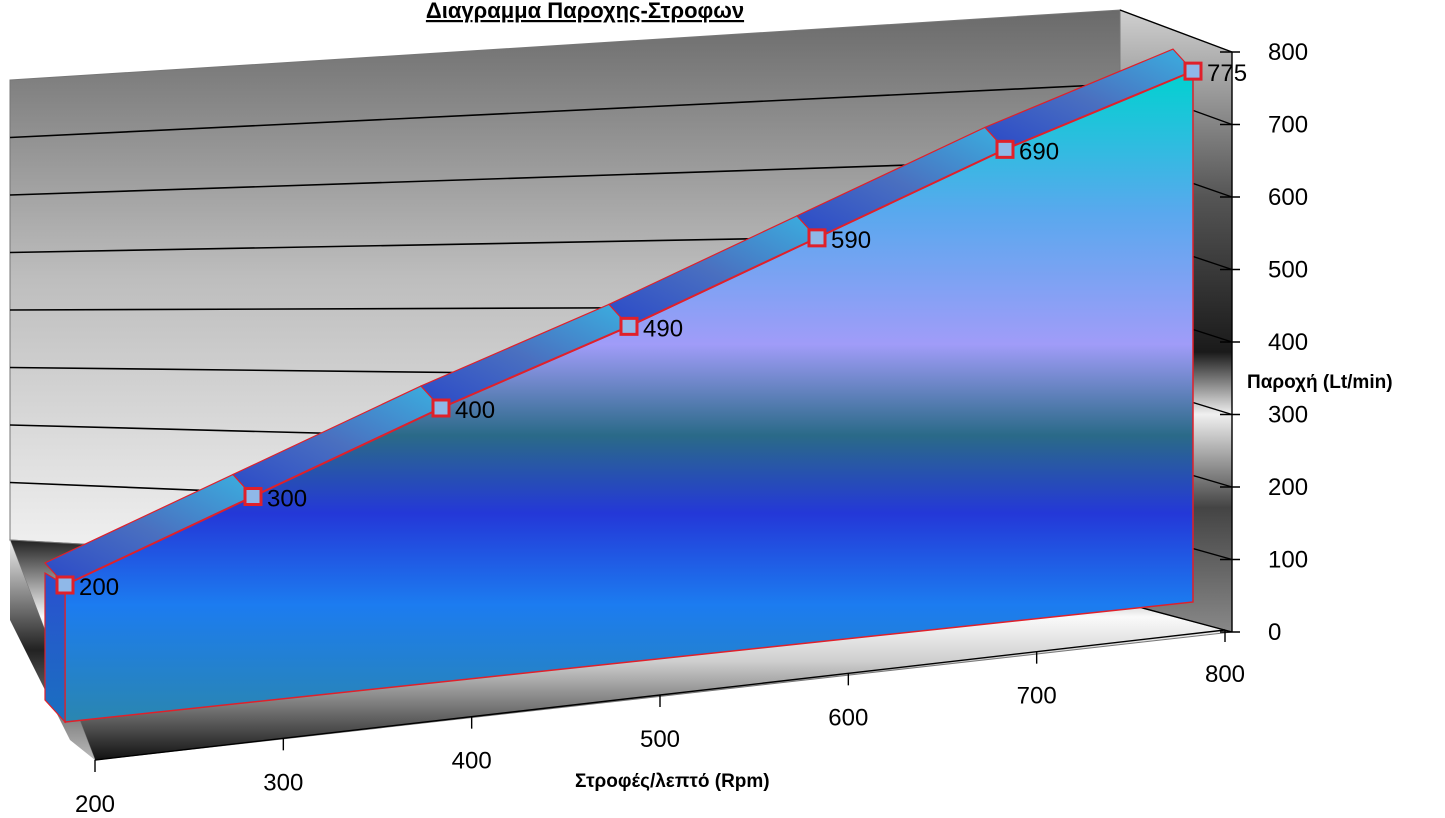 This screenshot has width=1445, height=818. What do you see at coordinates (585, 11) in the screenshot?
I see `chart-title: Διαγραμμα Παροχης-Στροφων` at bounding box center [585, 11].